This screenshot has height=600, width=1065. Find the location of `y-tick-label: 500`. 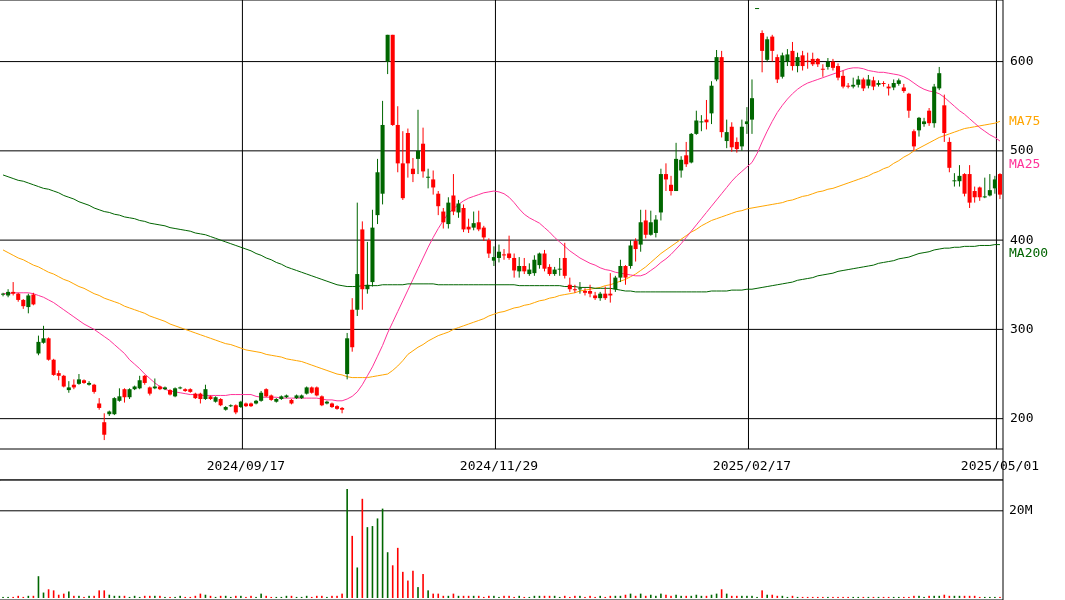

y-tick-label: 500 is located at coordinates (1022, 150).